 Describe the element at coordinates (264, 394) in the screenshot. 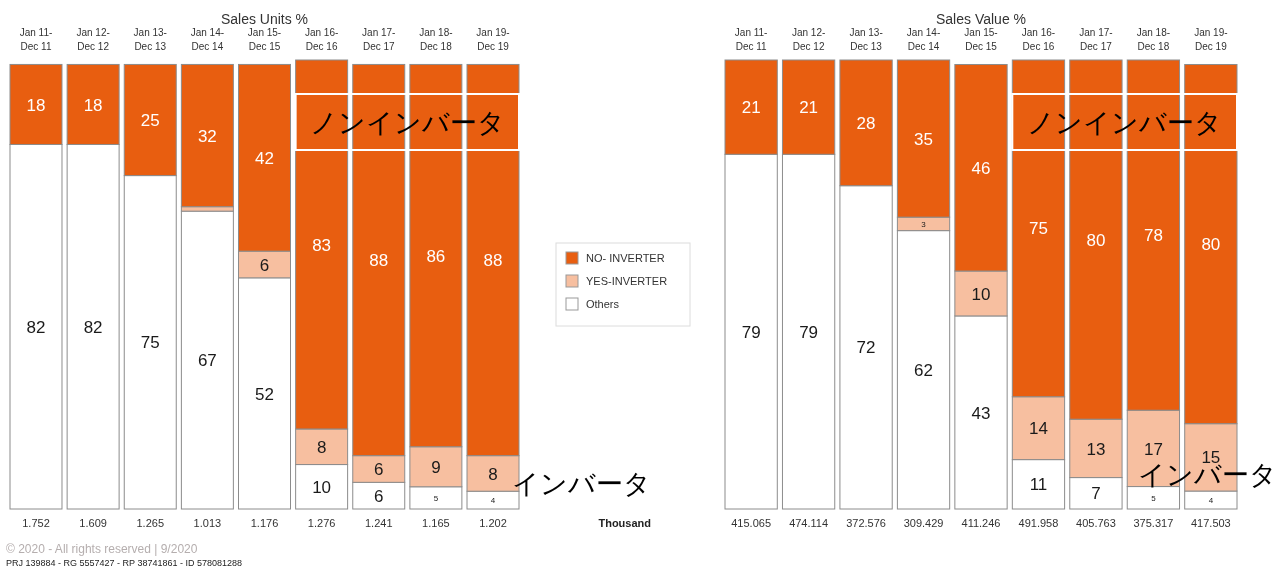

I see `data-label: 52` at that location.